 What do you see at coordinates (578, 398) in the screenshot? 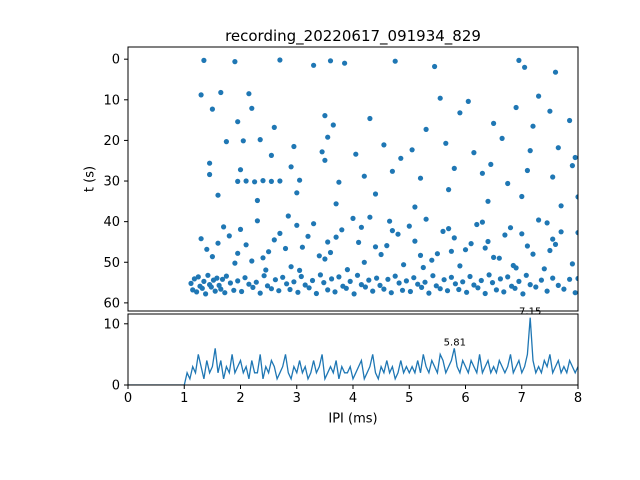
I see `x-tick-label: 8` at bounding box center [578, 398].